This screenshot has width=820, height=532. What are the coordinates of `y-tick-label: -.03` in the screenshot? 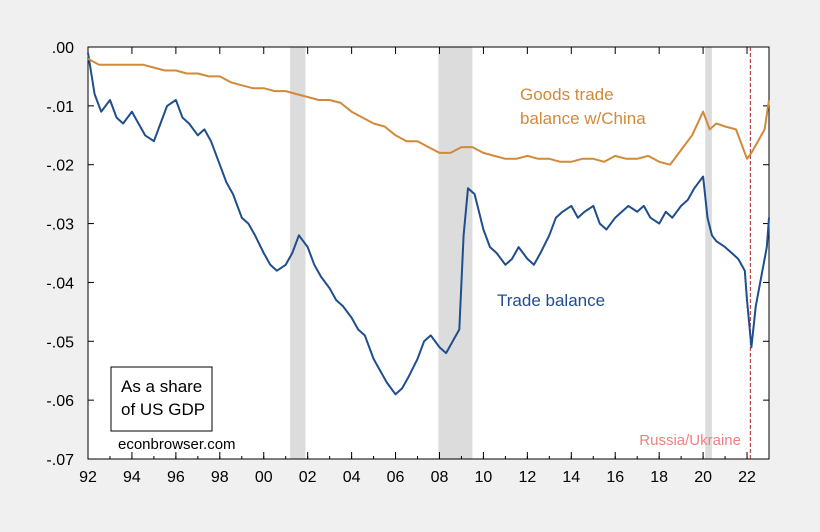 It's located at (60, 225).